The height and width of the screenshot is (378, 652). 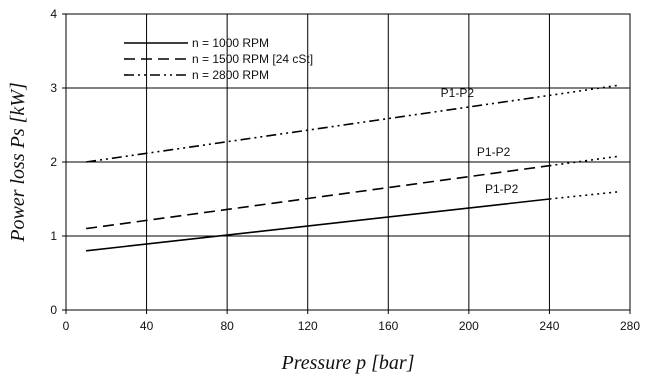 What do you see at coordinates (252, 59) in the screenshot?
I see `legend-label-2: n = 1500 RPM [24 cSt]` at bounding box center [252, 59].